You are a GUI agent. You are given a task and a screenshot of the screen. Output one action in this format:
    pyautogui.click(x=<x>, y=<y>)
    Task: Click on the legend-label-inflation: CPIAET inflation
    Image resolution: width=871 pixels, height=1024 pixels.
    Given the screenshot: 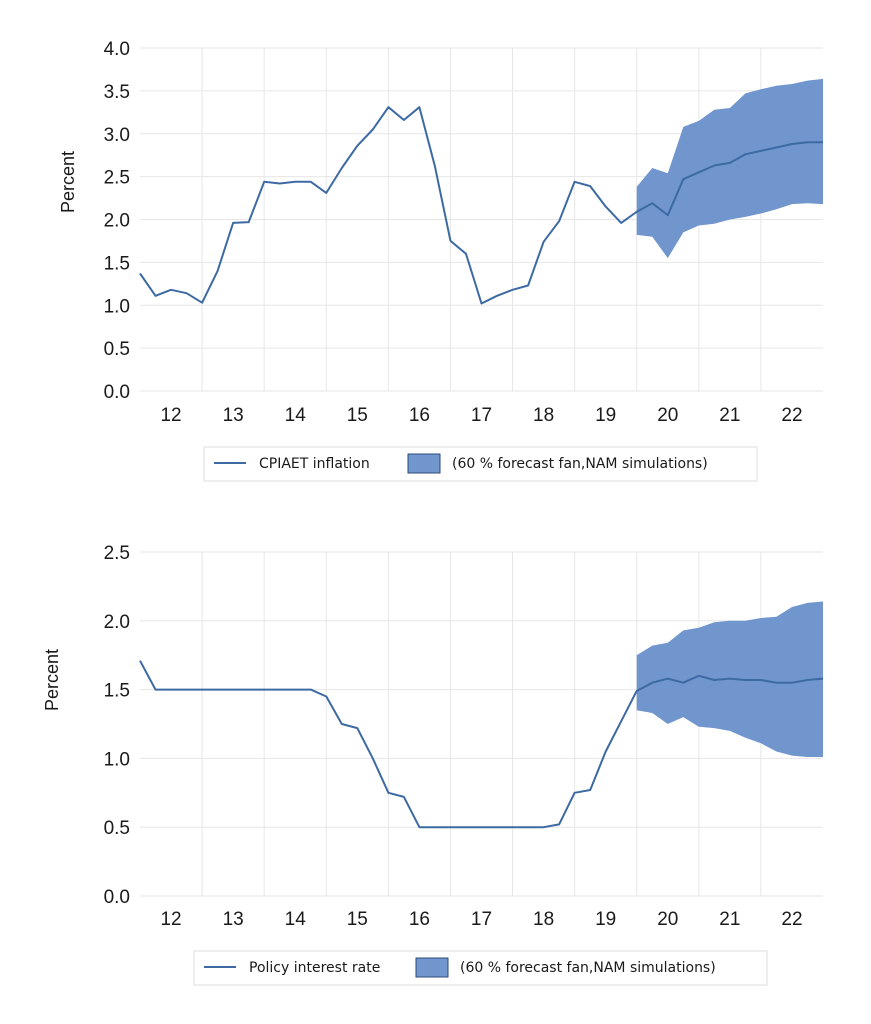 What is the action you would take?
    pyautogui.click(x=314, y=464)
    